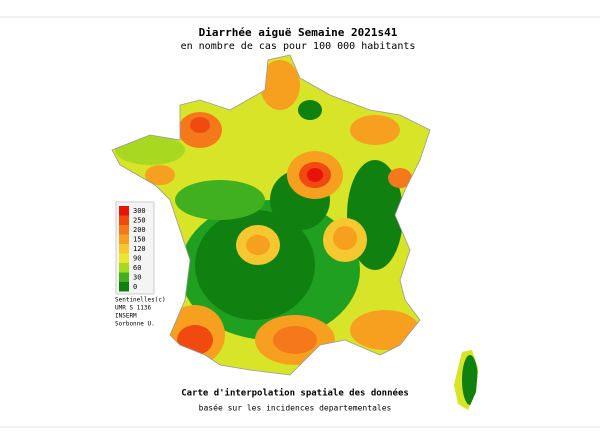  Describe the element at coordinates (137, 278) in the screenshot. I see `legend-label: 30` at that location.